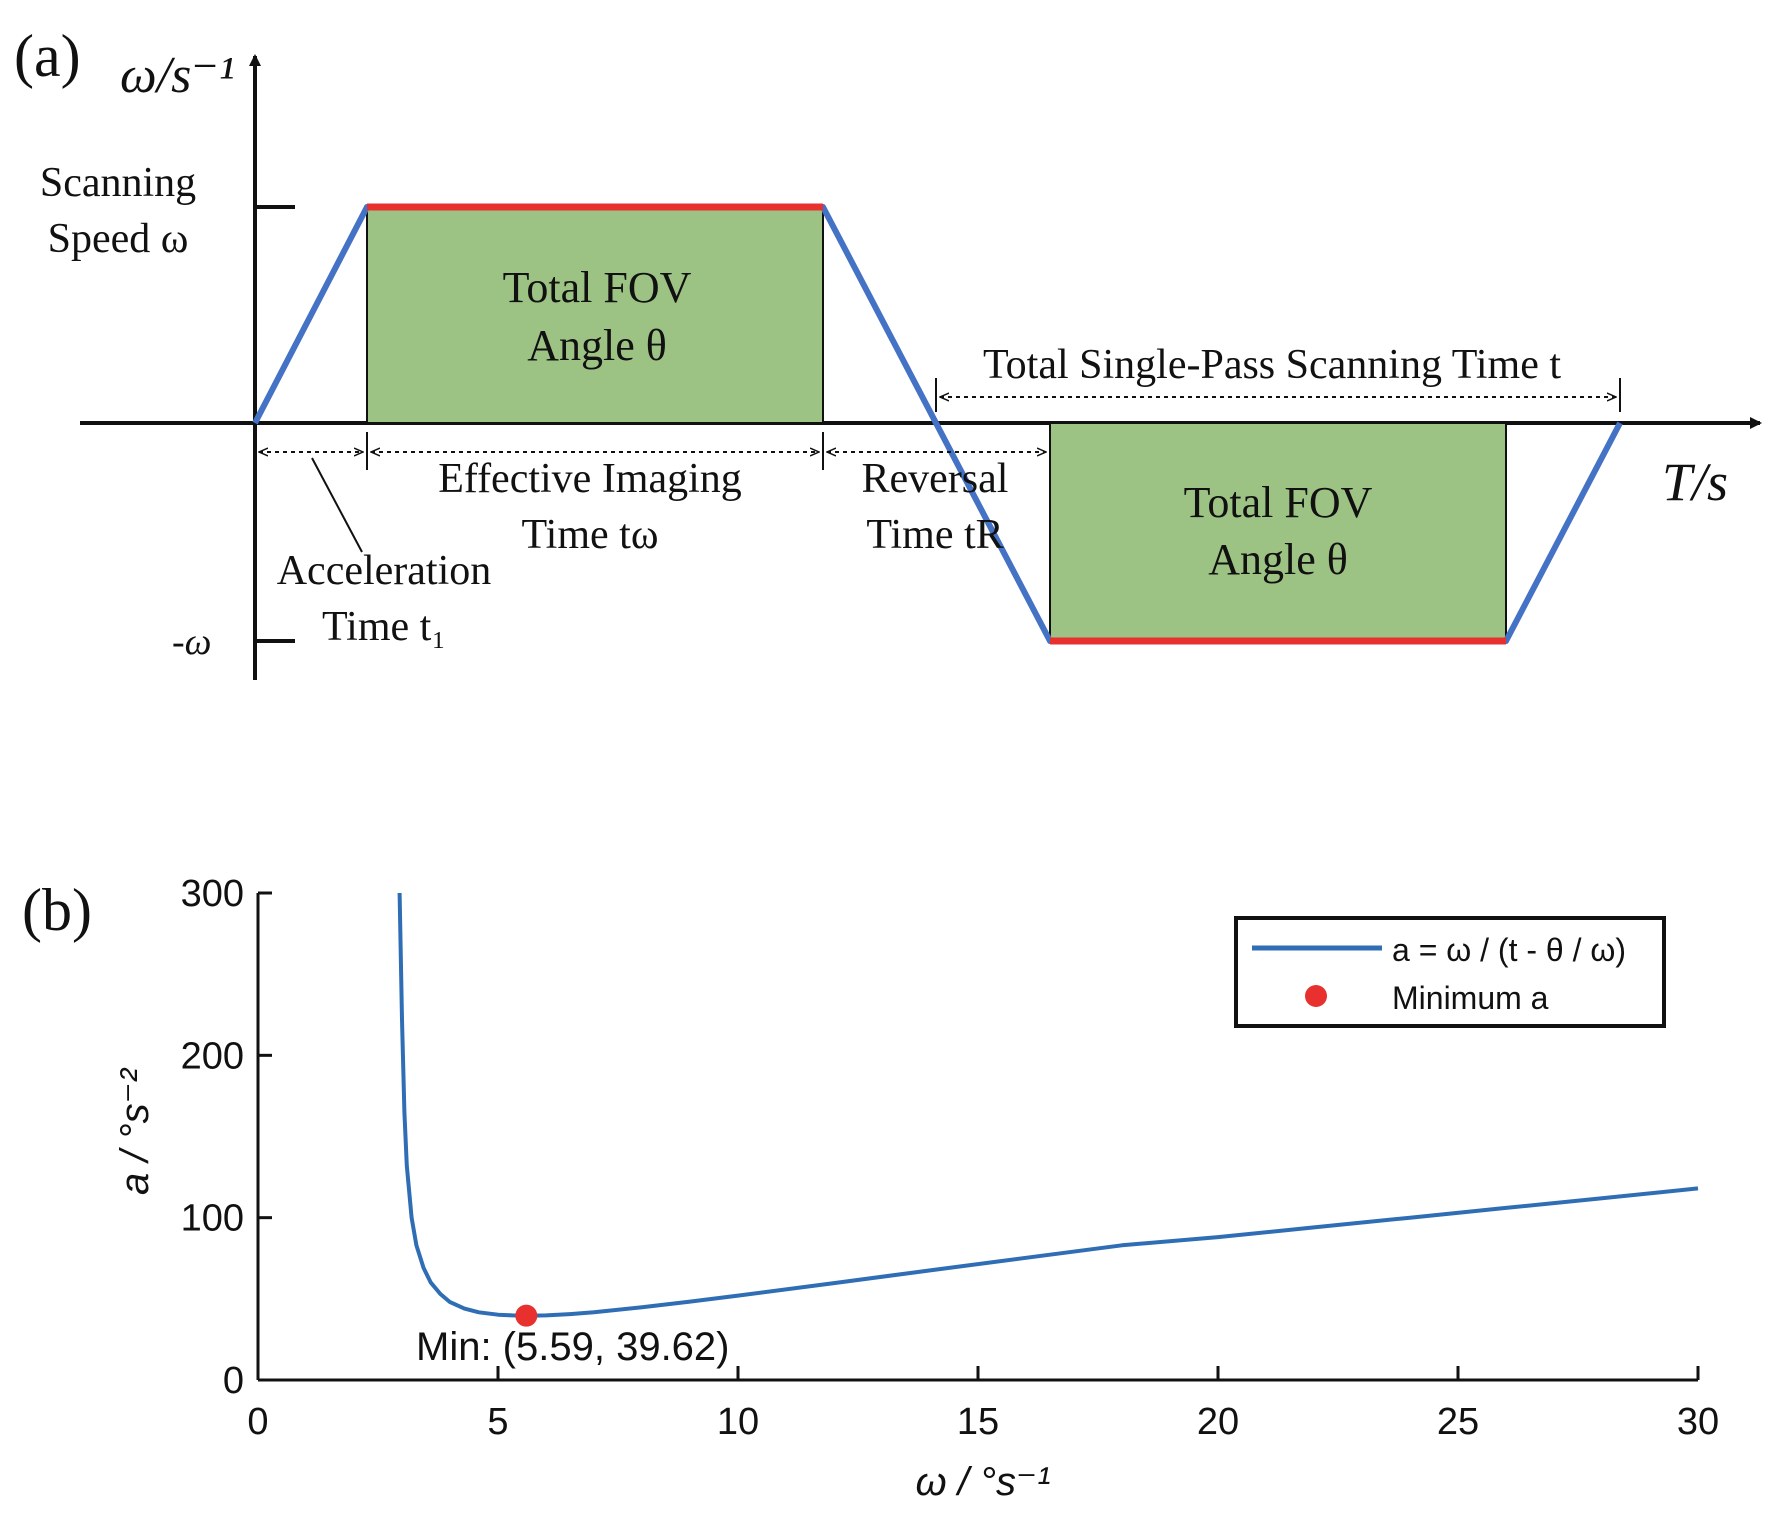 This screenshot has height=1526, width=1772. What do you see at coordinates (597, 287) in the screenshot?
I see `fov-top-label-line1: Total FOV` at bounding box center [597, 287].